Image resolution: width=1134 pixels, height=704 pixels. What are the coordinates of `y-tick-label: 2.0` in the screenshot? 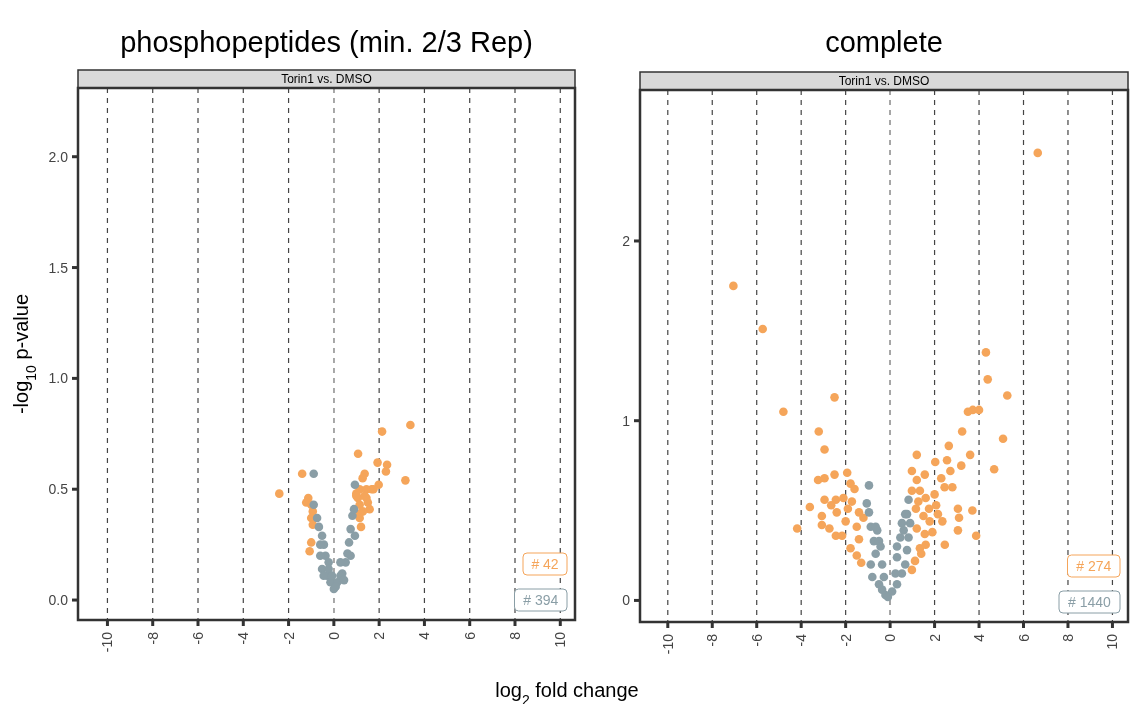 It's located at (58, 156).